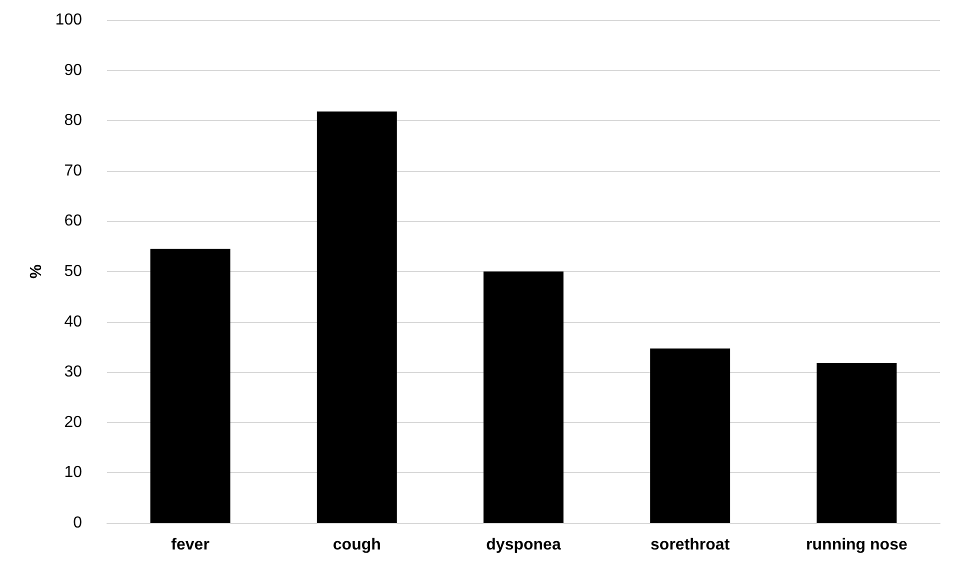 This screenshot has width=971, height=567. Describe the element at coordinates (356, 545) in the screenshot. I see `x-tick-label: cough` at that location.